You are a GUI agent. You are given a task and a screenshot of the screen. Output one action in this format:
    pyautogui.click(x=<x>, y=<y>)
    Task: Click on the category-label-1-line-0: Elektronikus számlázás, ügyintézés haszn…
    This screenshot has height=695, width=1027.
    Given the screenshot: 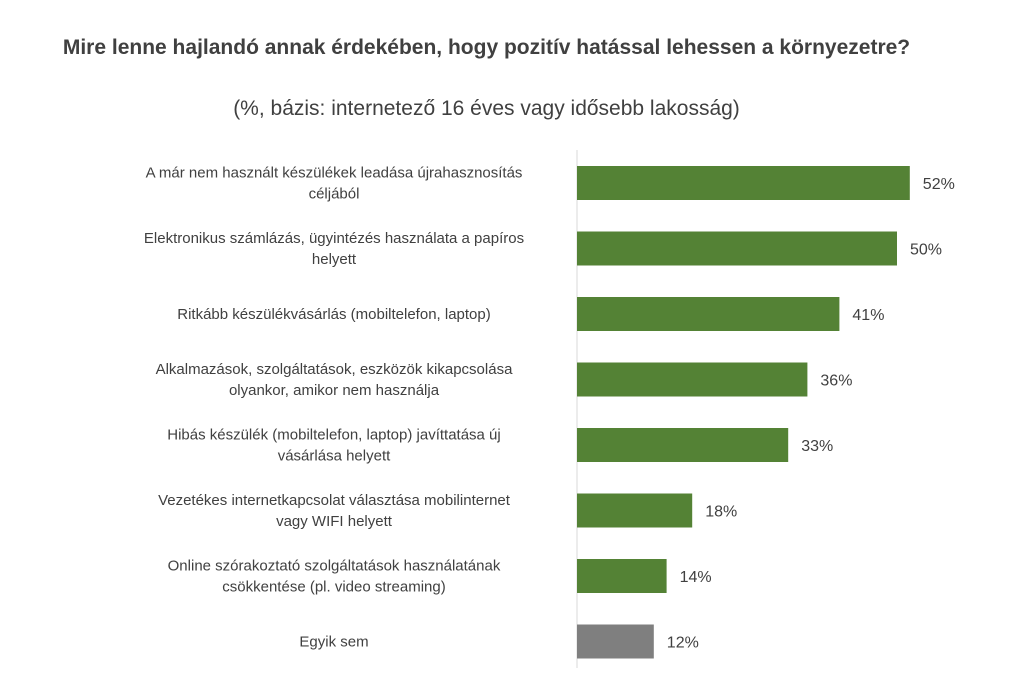 What is the action you would take?
    pyautogui.click(x=334, y=238)
    